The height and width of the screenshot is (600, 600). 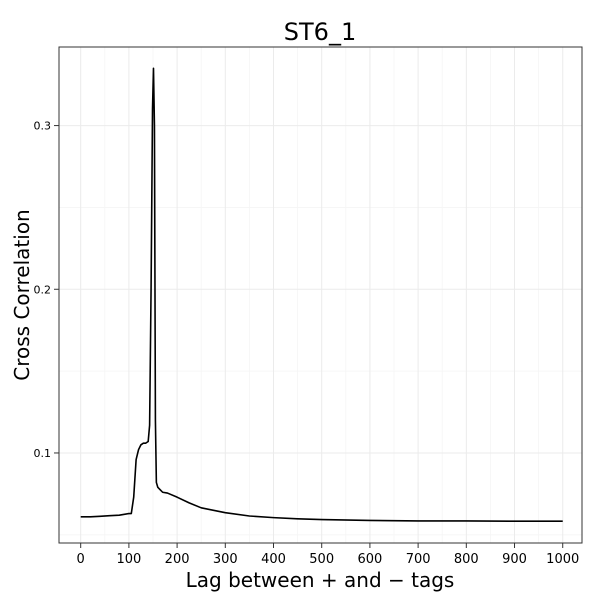 What do you see at coordinates (320, 580) in the screenshot?
I see `x-axis-label: Lag between + and − tags` at bounding box center [320, 580].